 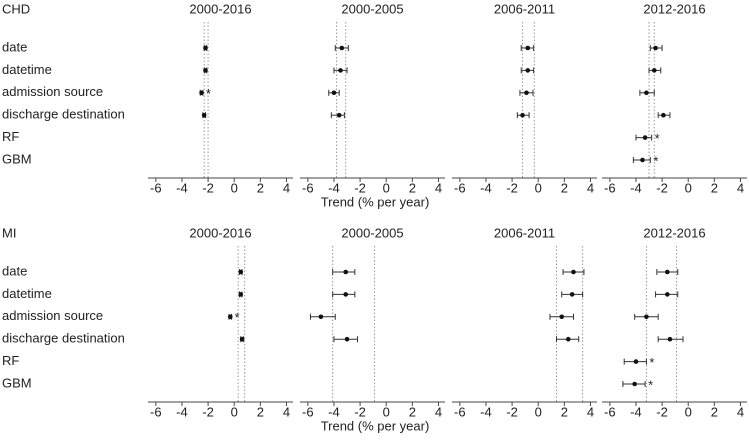 What do you see at coordinates (372, 232) in the screenshot?
I see `facet-title: 2000-2005` at bounding box center [372, 232].